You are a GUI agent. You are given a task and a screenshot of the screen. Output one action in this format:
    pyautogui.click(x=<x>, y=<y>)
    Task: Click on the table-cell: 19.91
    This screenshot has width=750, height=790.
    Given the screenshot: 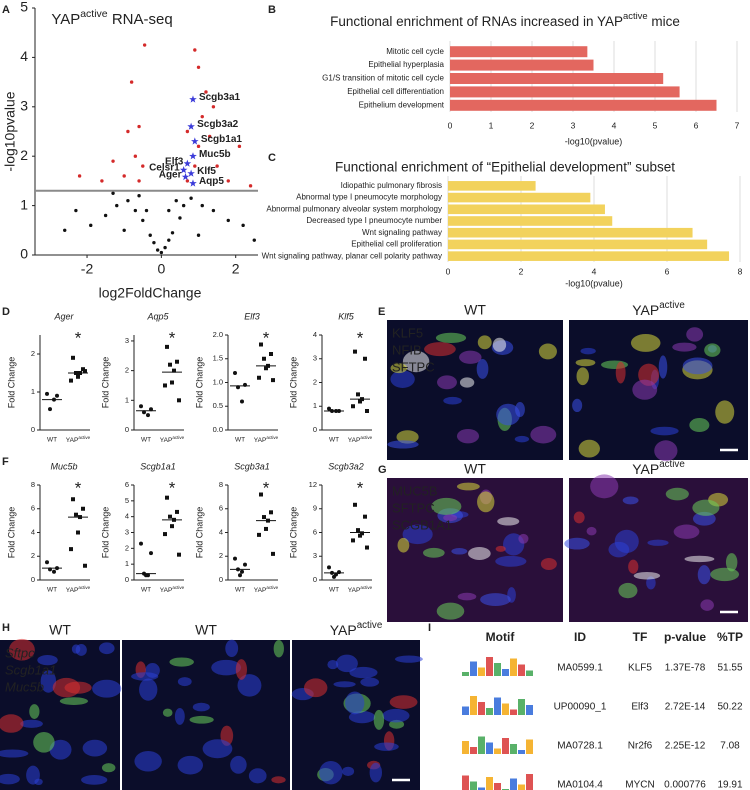 What is the action you would take?
    pyautogui.click(x=729, y=785)
    